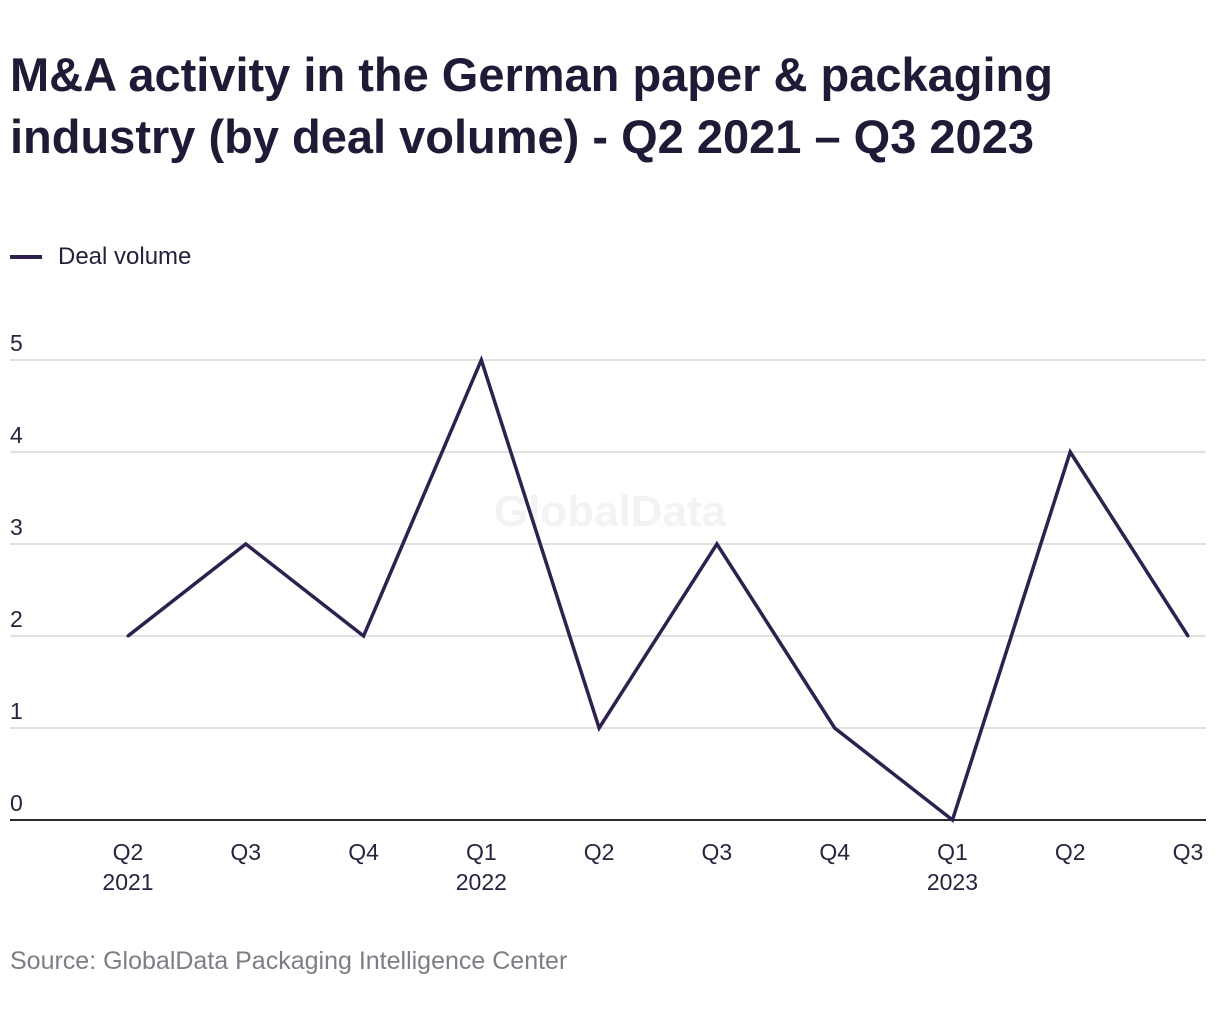 This screenshot has width=1220, height=1020. What do you see at coordinates (26, 257) in the screenshot?
I see `legend-swatch` at bounding box center [26, 257].